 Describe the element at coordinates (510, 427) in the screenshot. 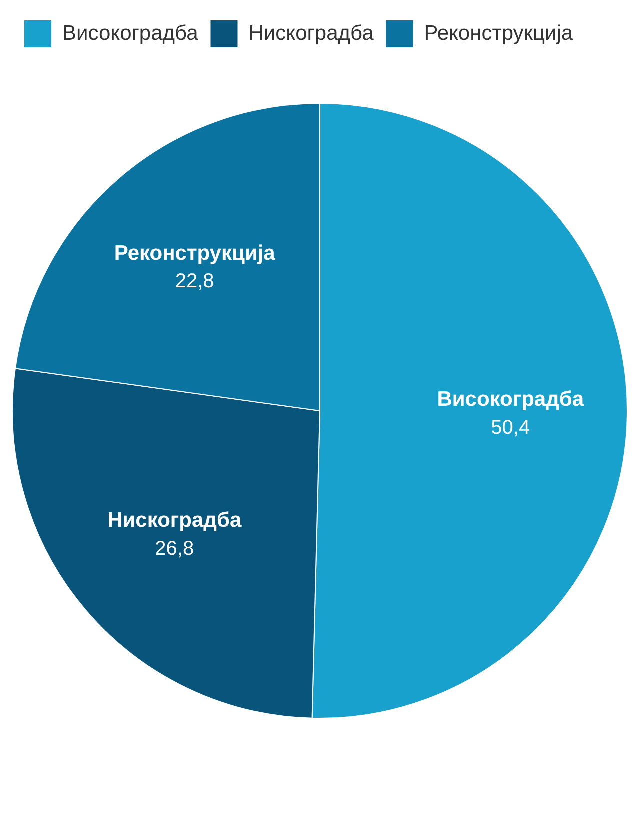

I see `data-label: 50,4` at that location.